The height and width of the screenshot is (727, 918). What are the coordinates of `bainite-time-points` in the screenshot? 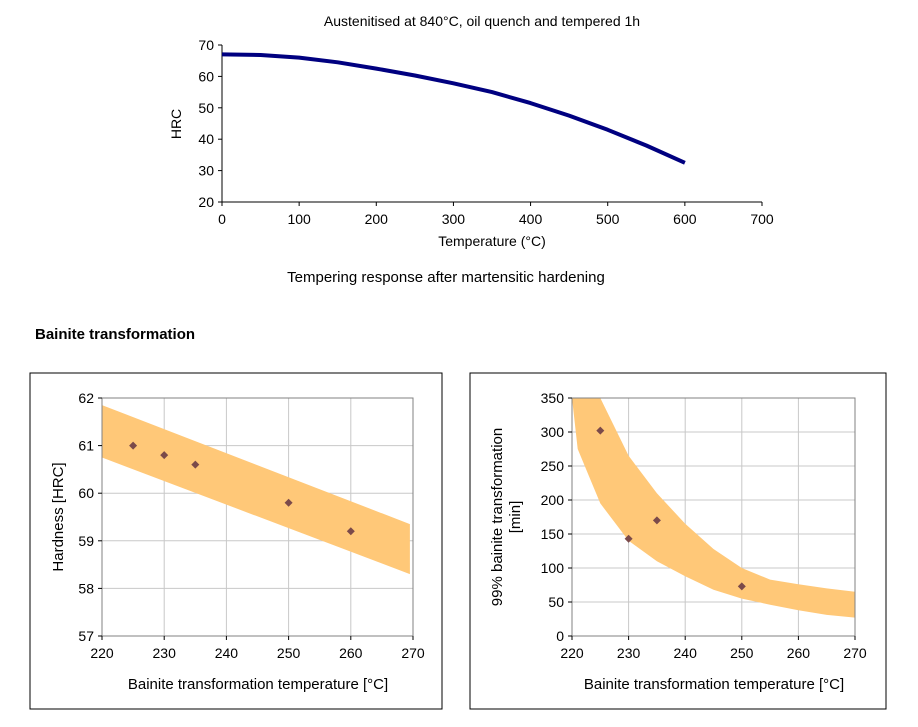 It's located at (671, 508).